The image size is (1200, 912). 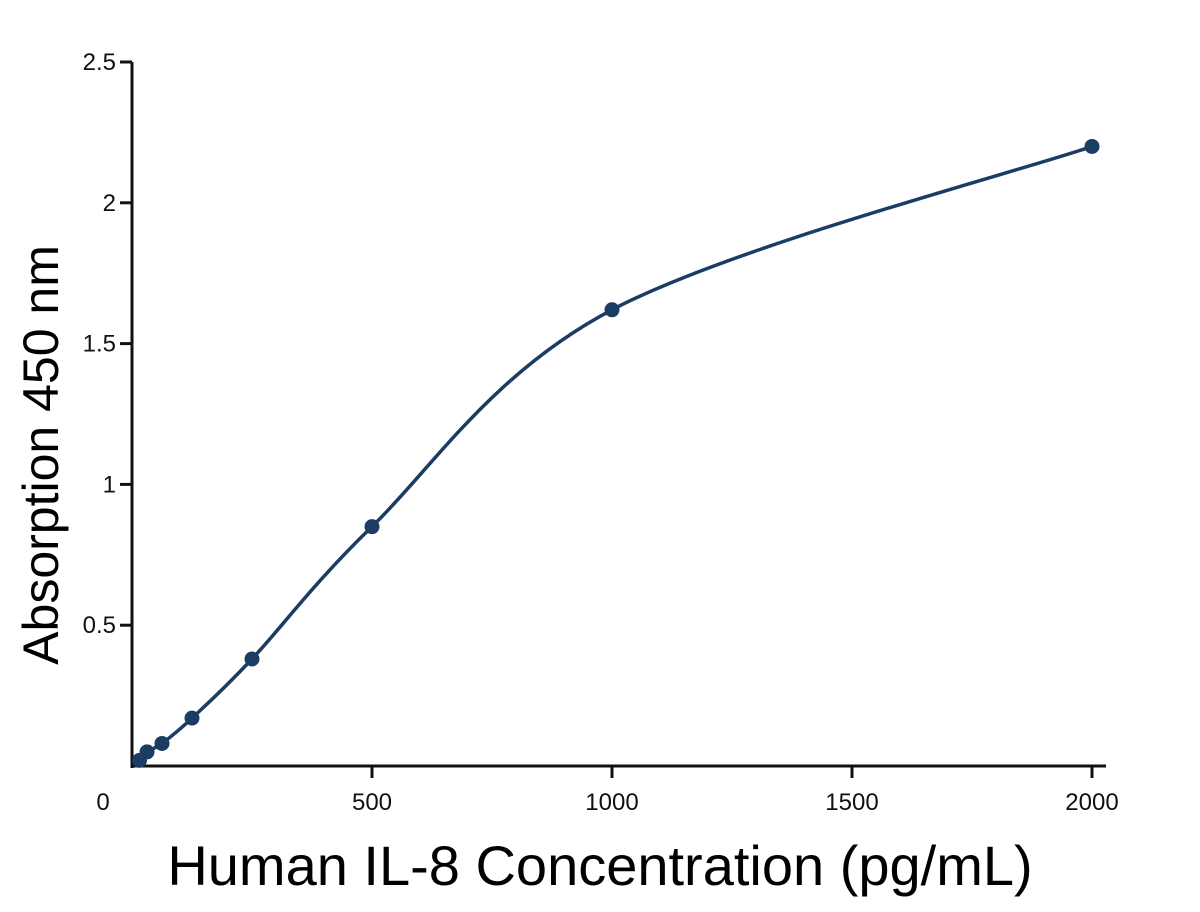 I want to click on x-tick-label: 500, so click(x=372, y=802).